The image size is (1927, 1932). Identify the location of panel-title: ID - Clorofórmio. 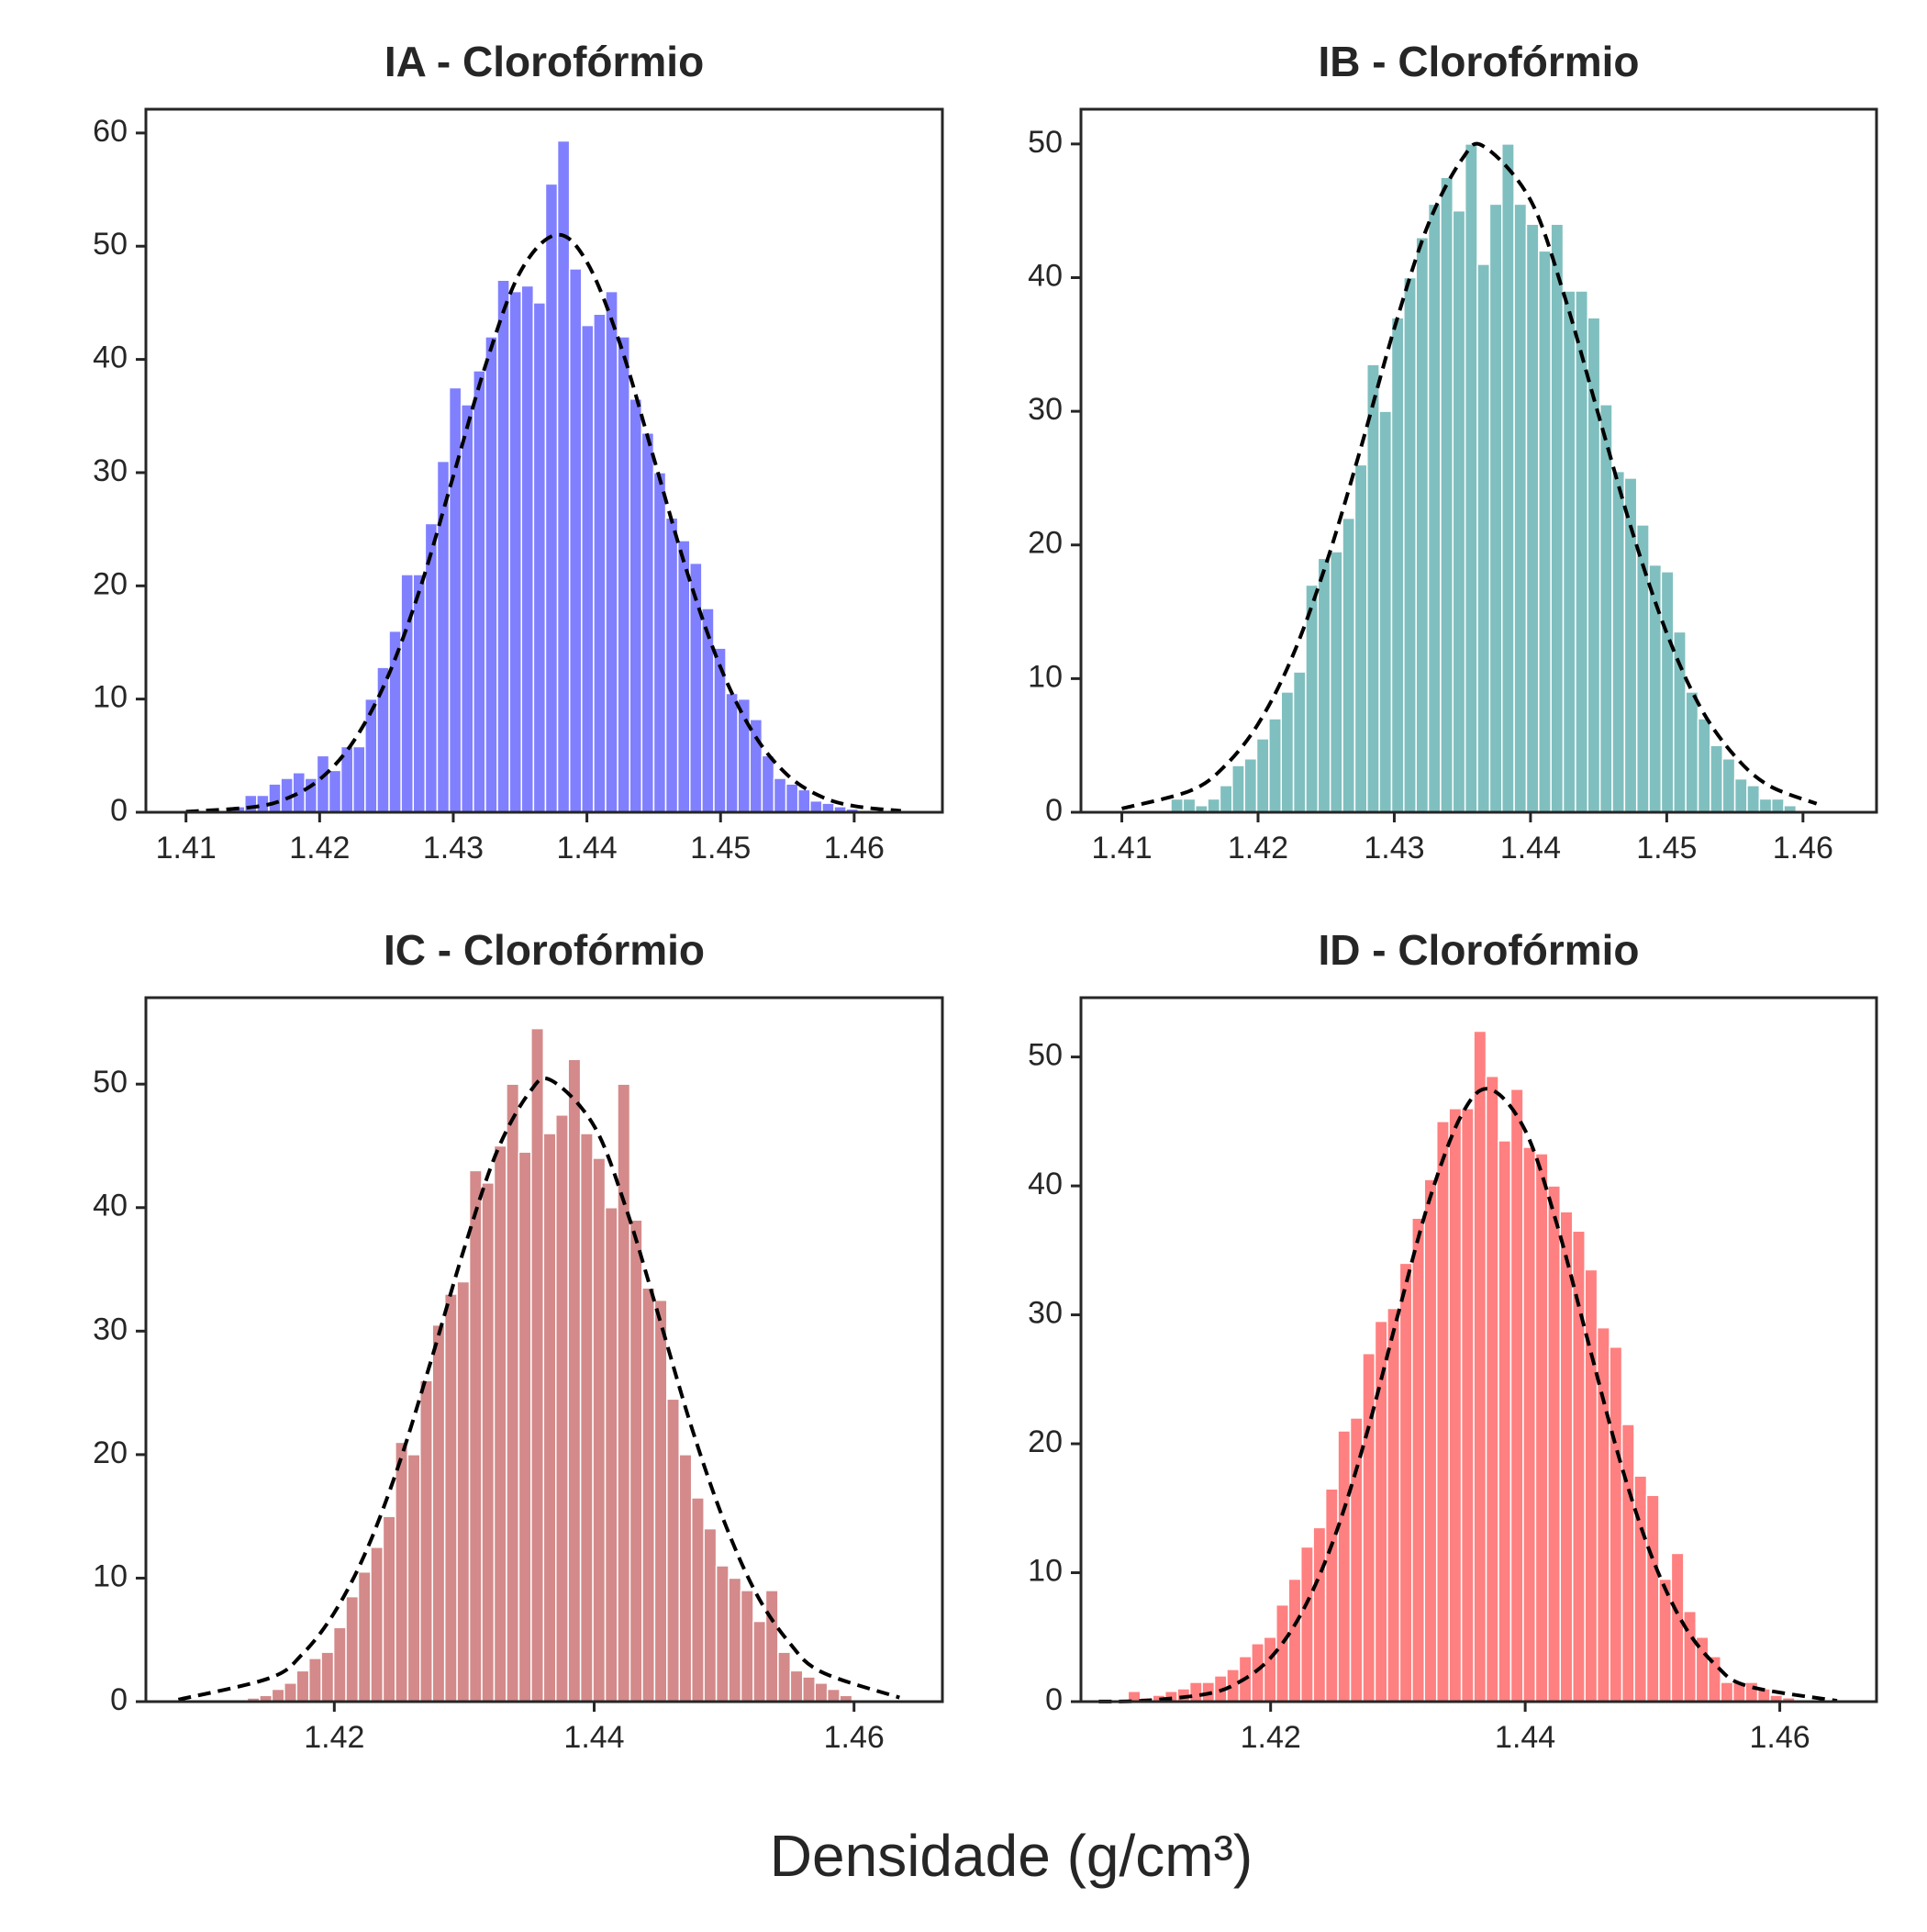
(1478, 950).